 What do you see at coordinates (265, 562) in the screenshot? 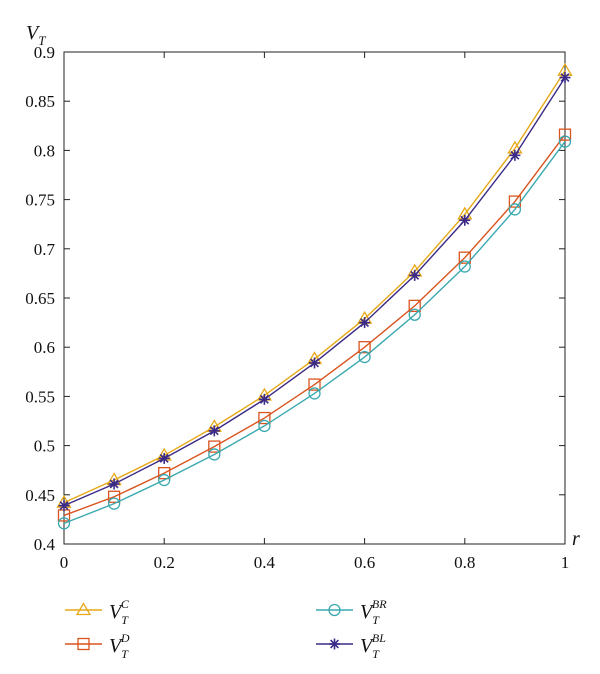
I see `x-tick-label: 0.4` at bounding box center [265, 562].